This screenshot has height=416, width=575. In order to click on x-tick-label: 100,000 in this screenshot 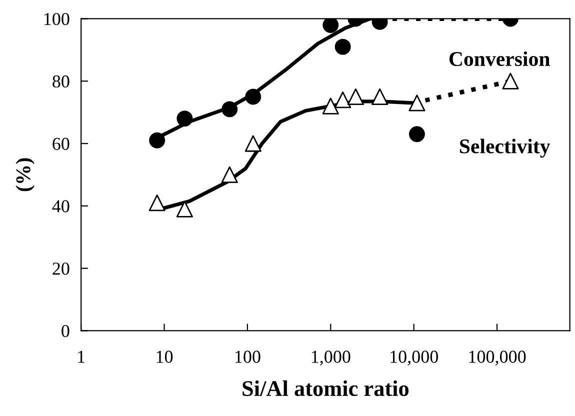, I will do `click(497, 358)`.